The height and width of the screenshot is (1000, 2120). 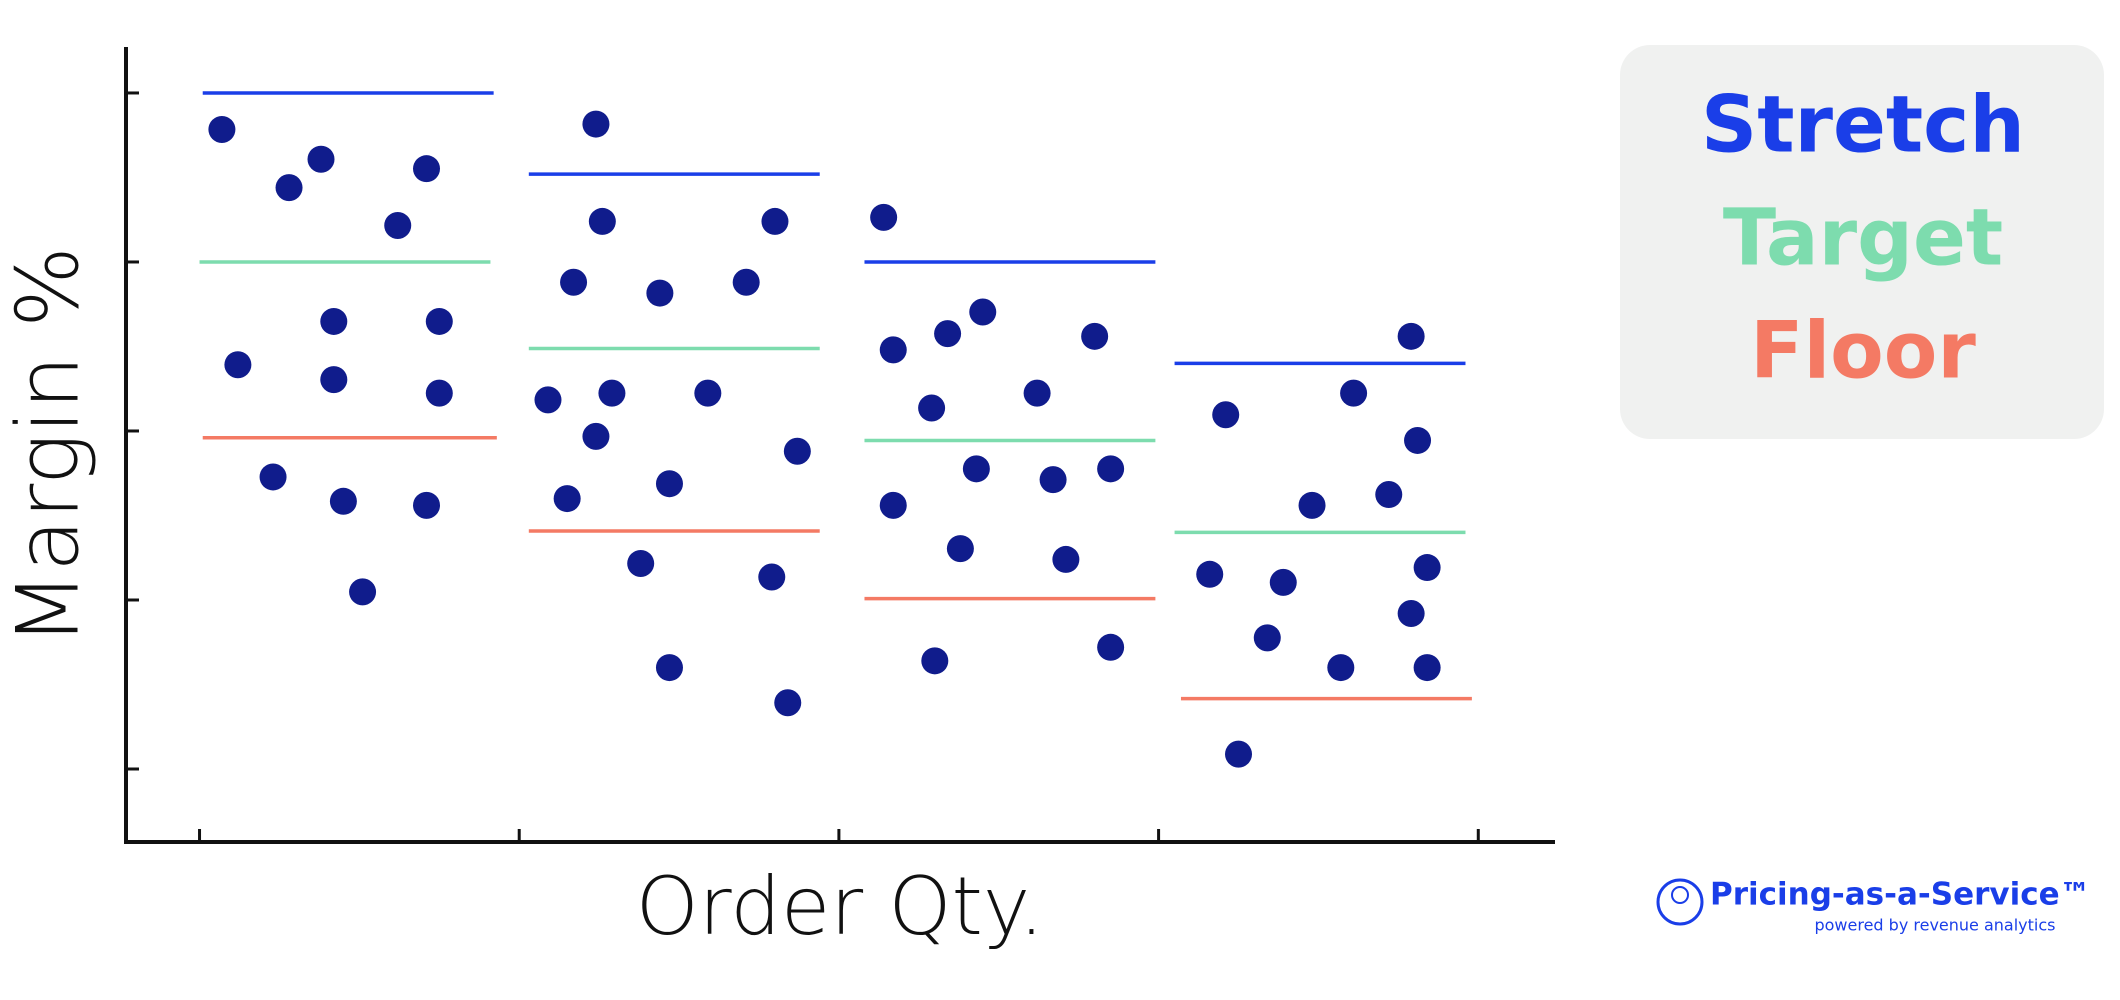 What do you see at coordinates (1934, 925) in the screenshot?
I see `brand-tagline: powered by revenue analytics` at bounding box center [1934, 925].